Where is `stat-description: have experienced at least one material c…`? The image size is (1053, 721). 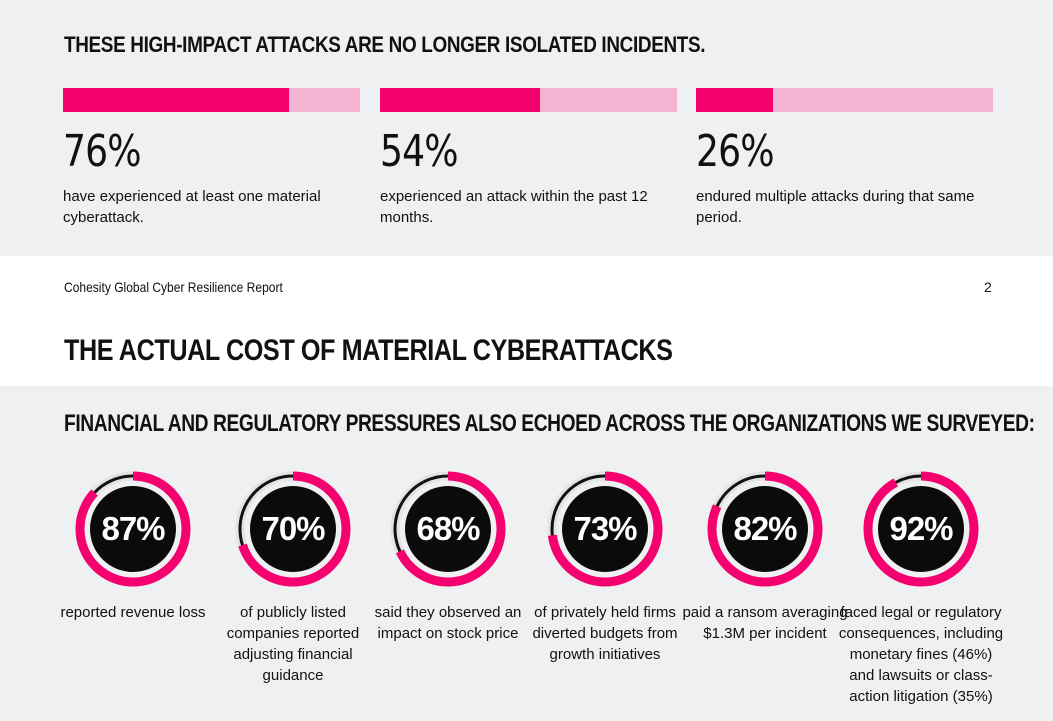 stat-description: have experienced at least one material c… is located at coordinates (192, 207).